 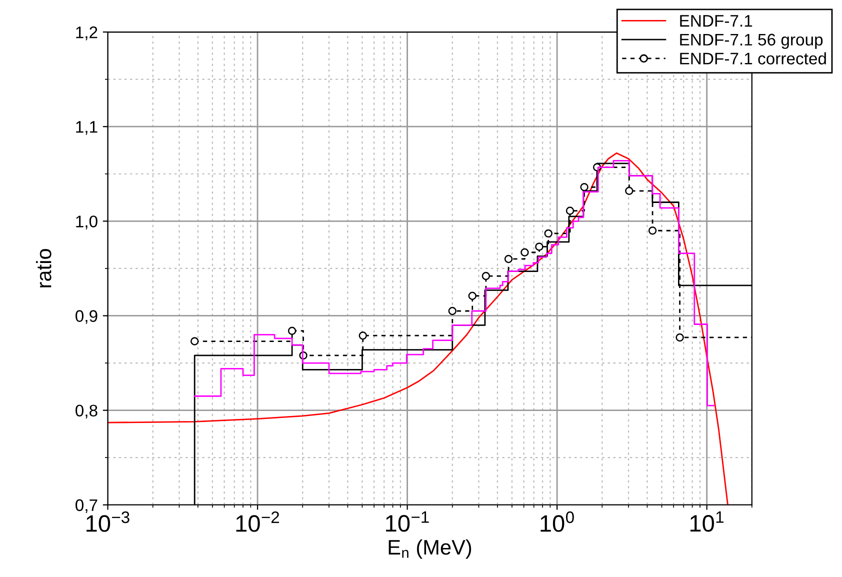 I want to click on x-tick-label: 10$^{−3}$, so click(x=108, y=521).